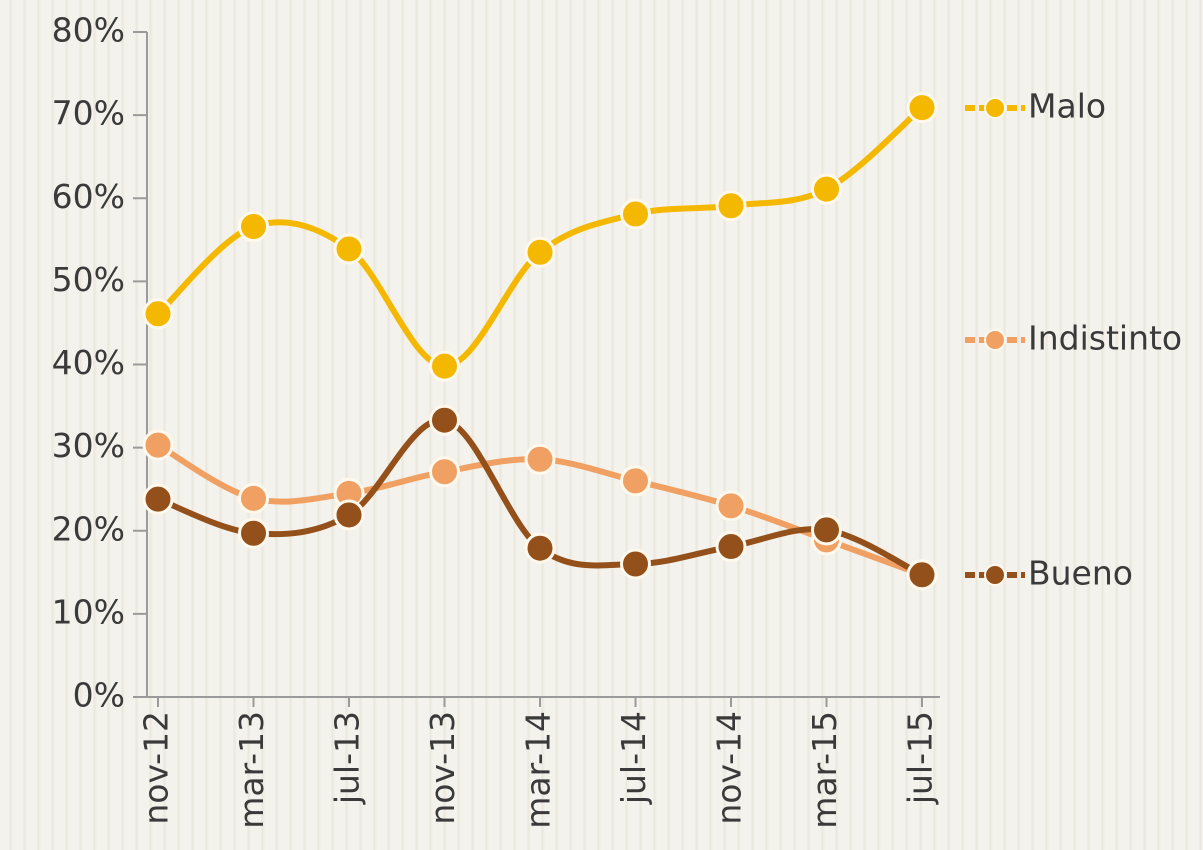  What do you see at coordinates (540, 497) in the screenshot?
I see `series-line` at bounding box center [540, 497].